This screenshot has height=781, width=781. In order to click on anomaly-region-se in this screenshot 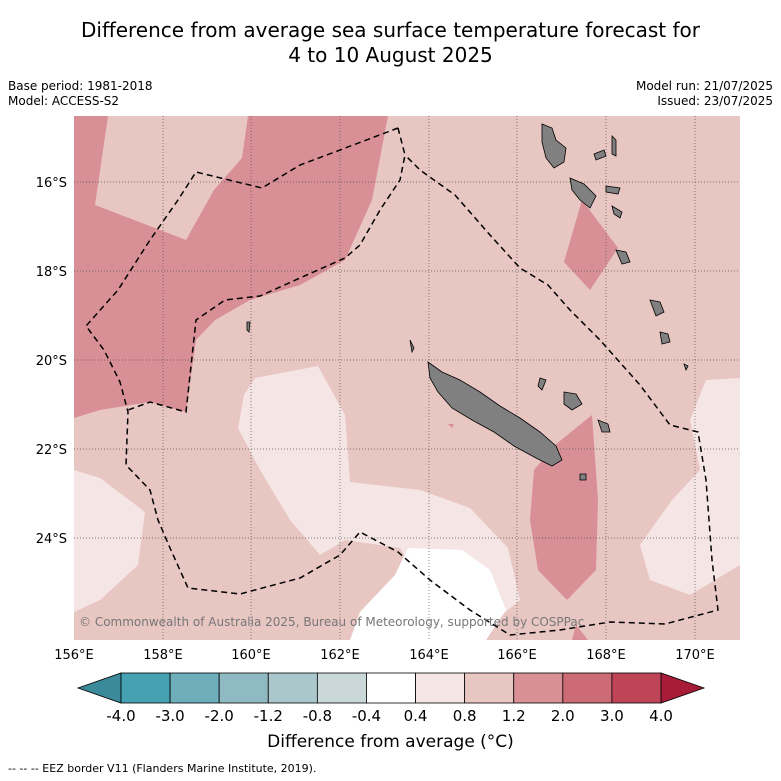, I will do `click(690, 486)`.